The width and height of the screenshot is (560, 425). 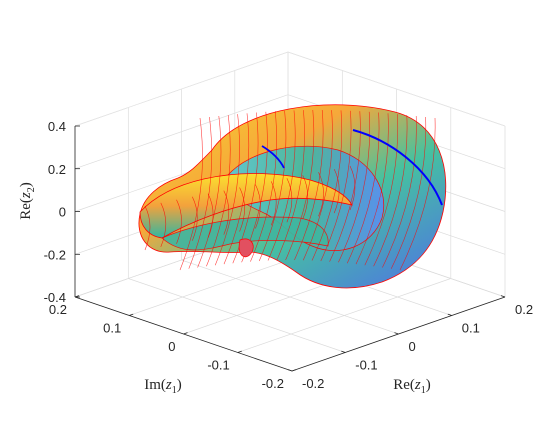 I want to click on z-tick-label: 0.4, so click(x=57, y=126).